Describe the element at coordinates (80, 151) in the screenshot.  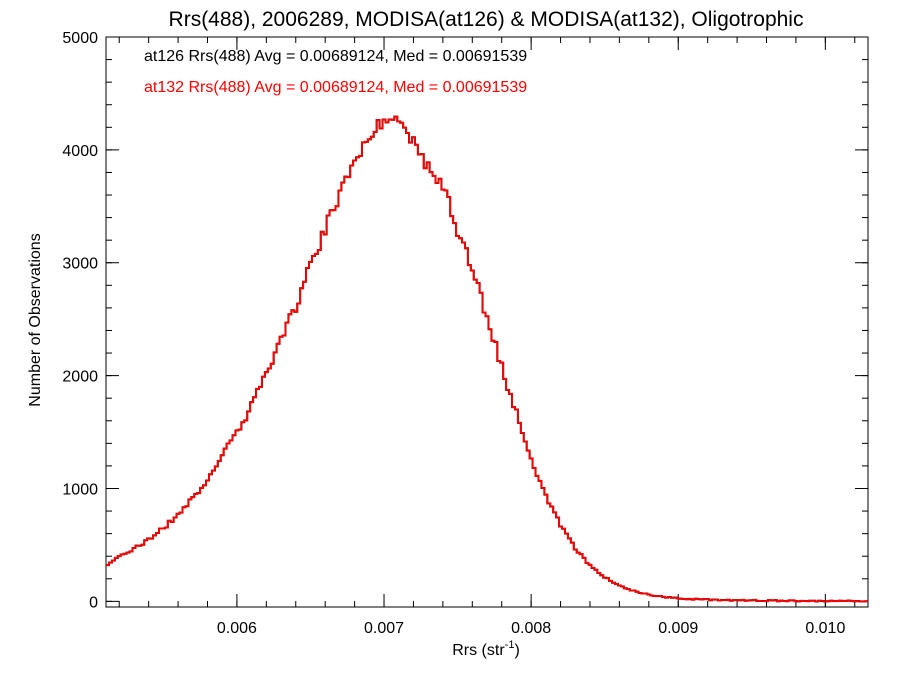
I see `y-tick-label: 4000` at that location.